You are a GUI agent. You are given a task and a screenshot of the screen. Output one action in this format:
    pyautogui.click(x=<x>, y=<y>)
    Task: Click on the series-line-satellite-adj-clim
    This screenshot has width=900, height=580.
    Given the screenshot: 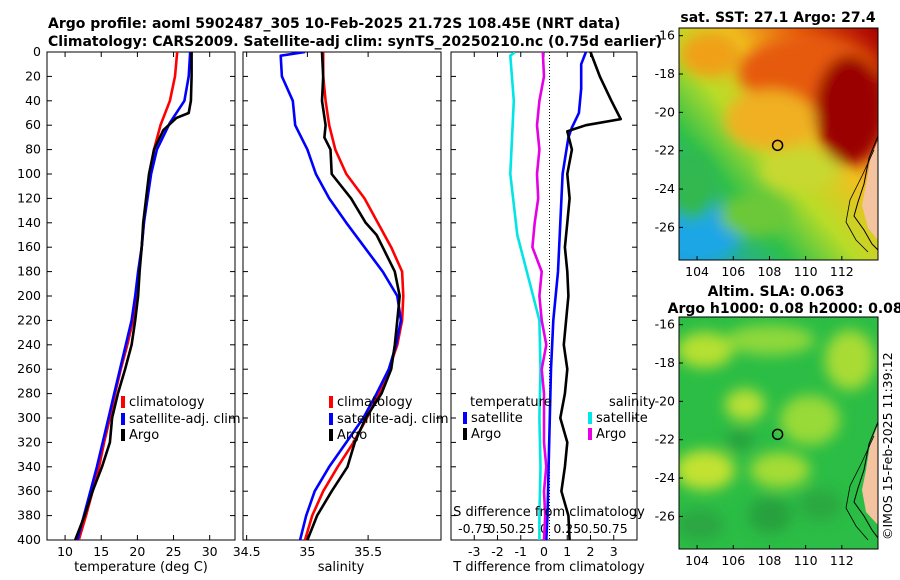 What is the action you would take?
    pyautogui.click(x=341, y=296)
    